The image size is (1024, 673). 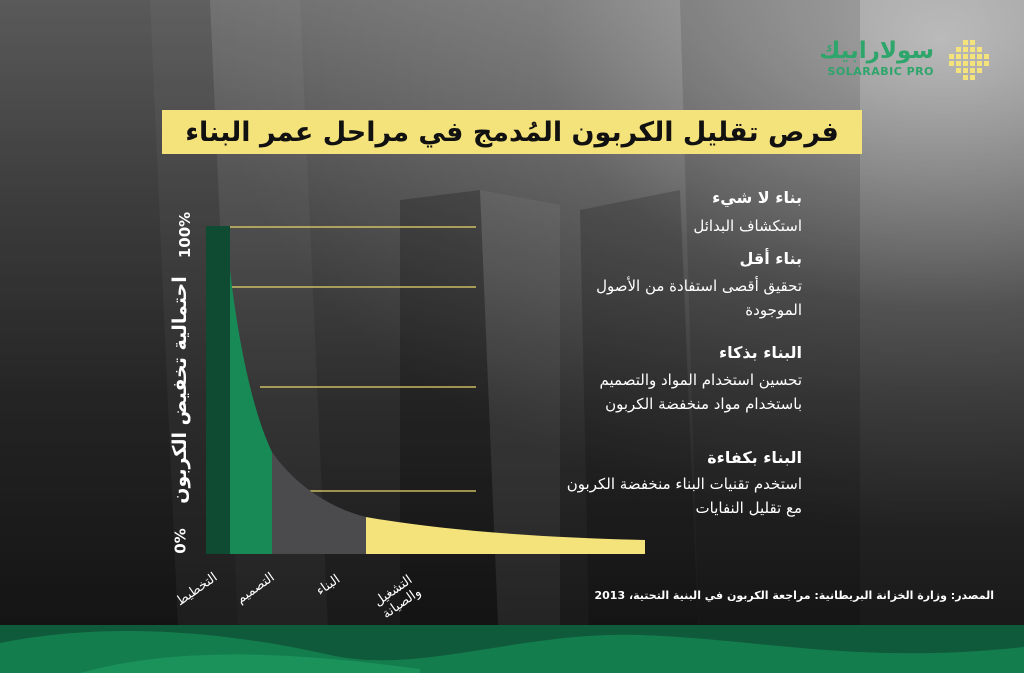 I want to click on stage-heading-3: البناء بذكاء, so click(x=760, y=352).